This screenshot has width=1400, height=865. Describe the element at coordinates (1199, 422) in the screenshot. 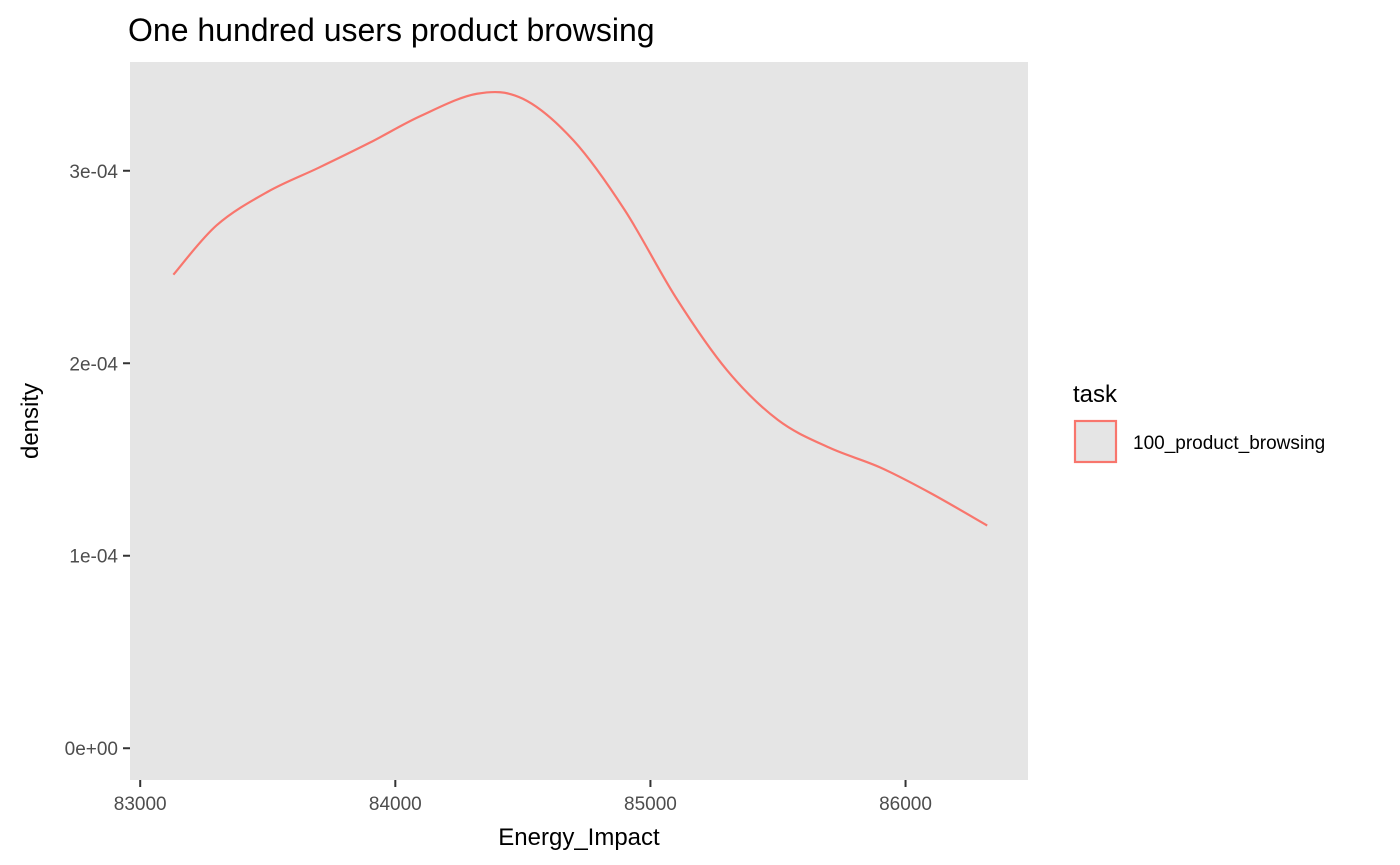

I see `legend: task 100_product_browsing` at that location.